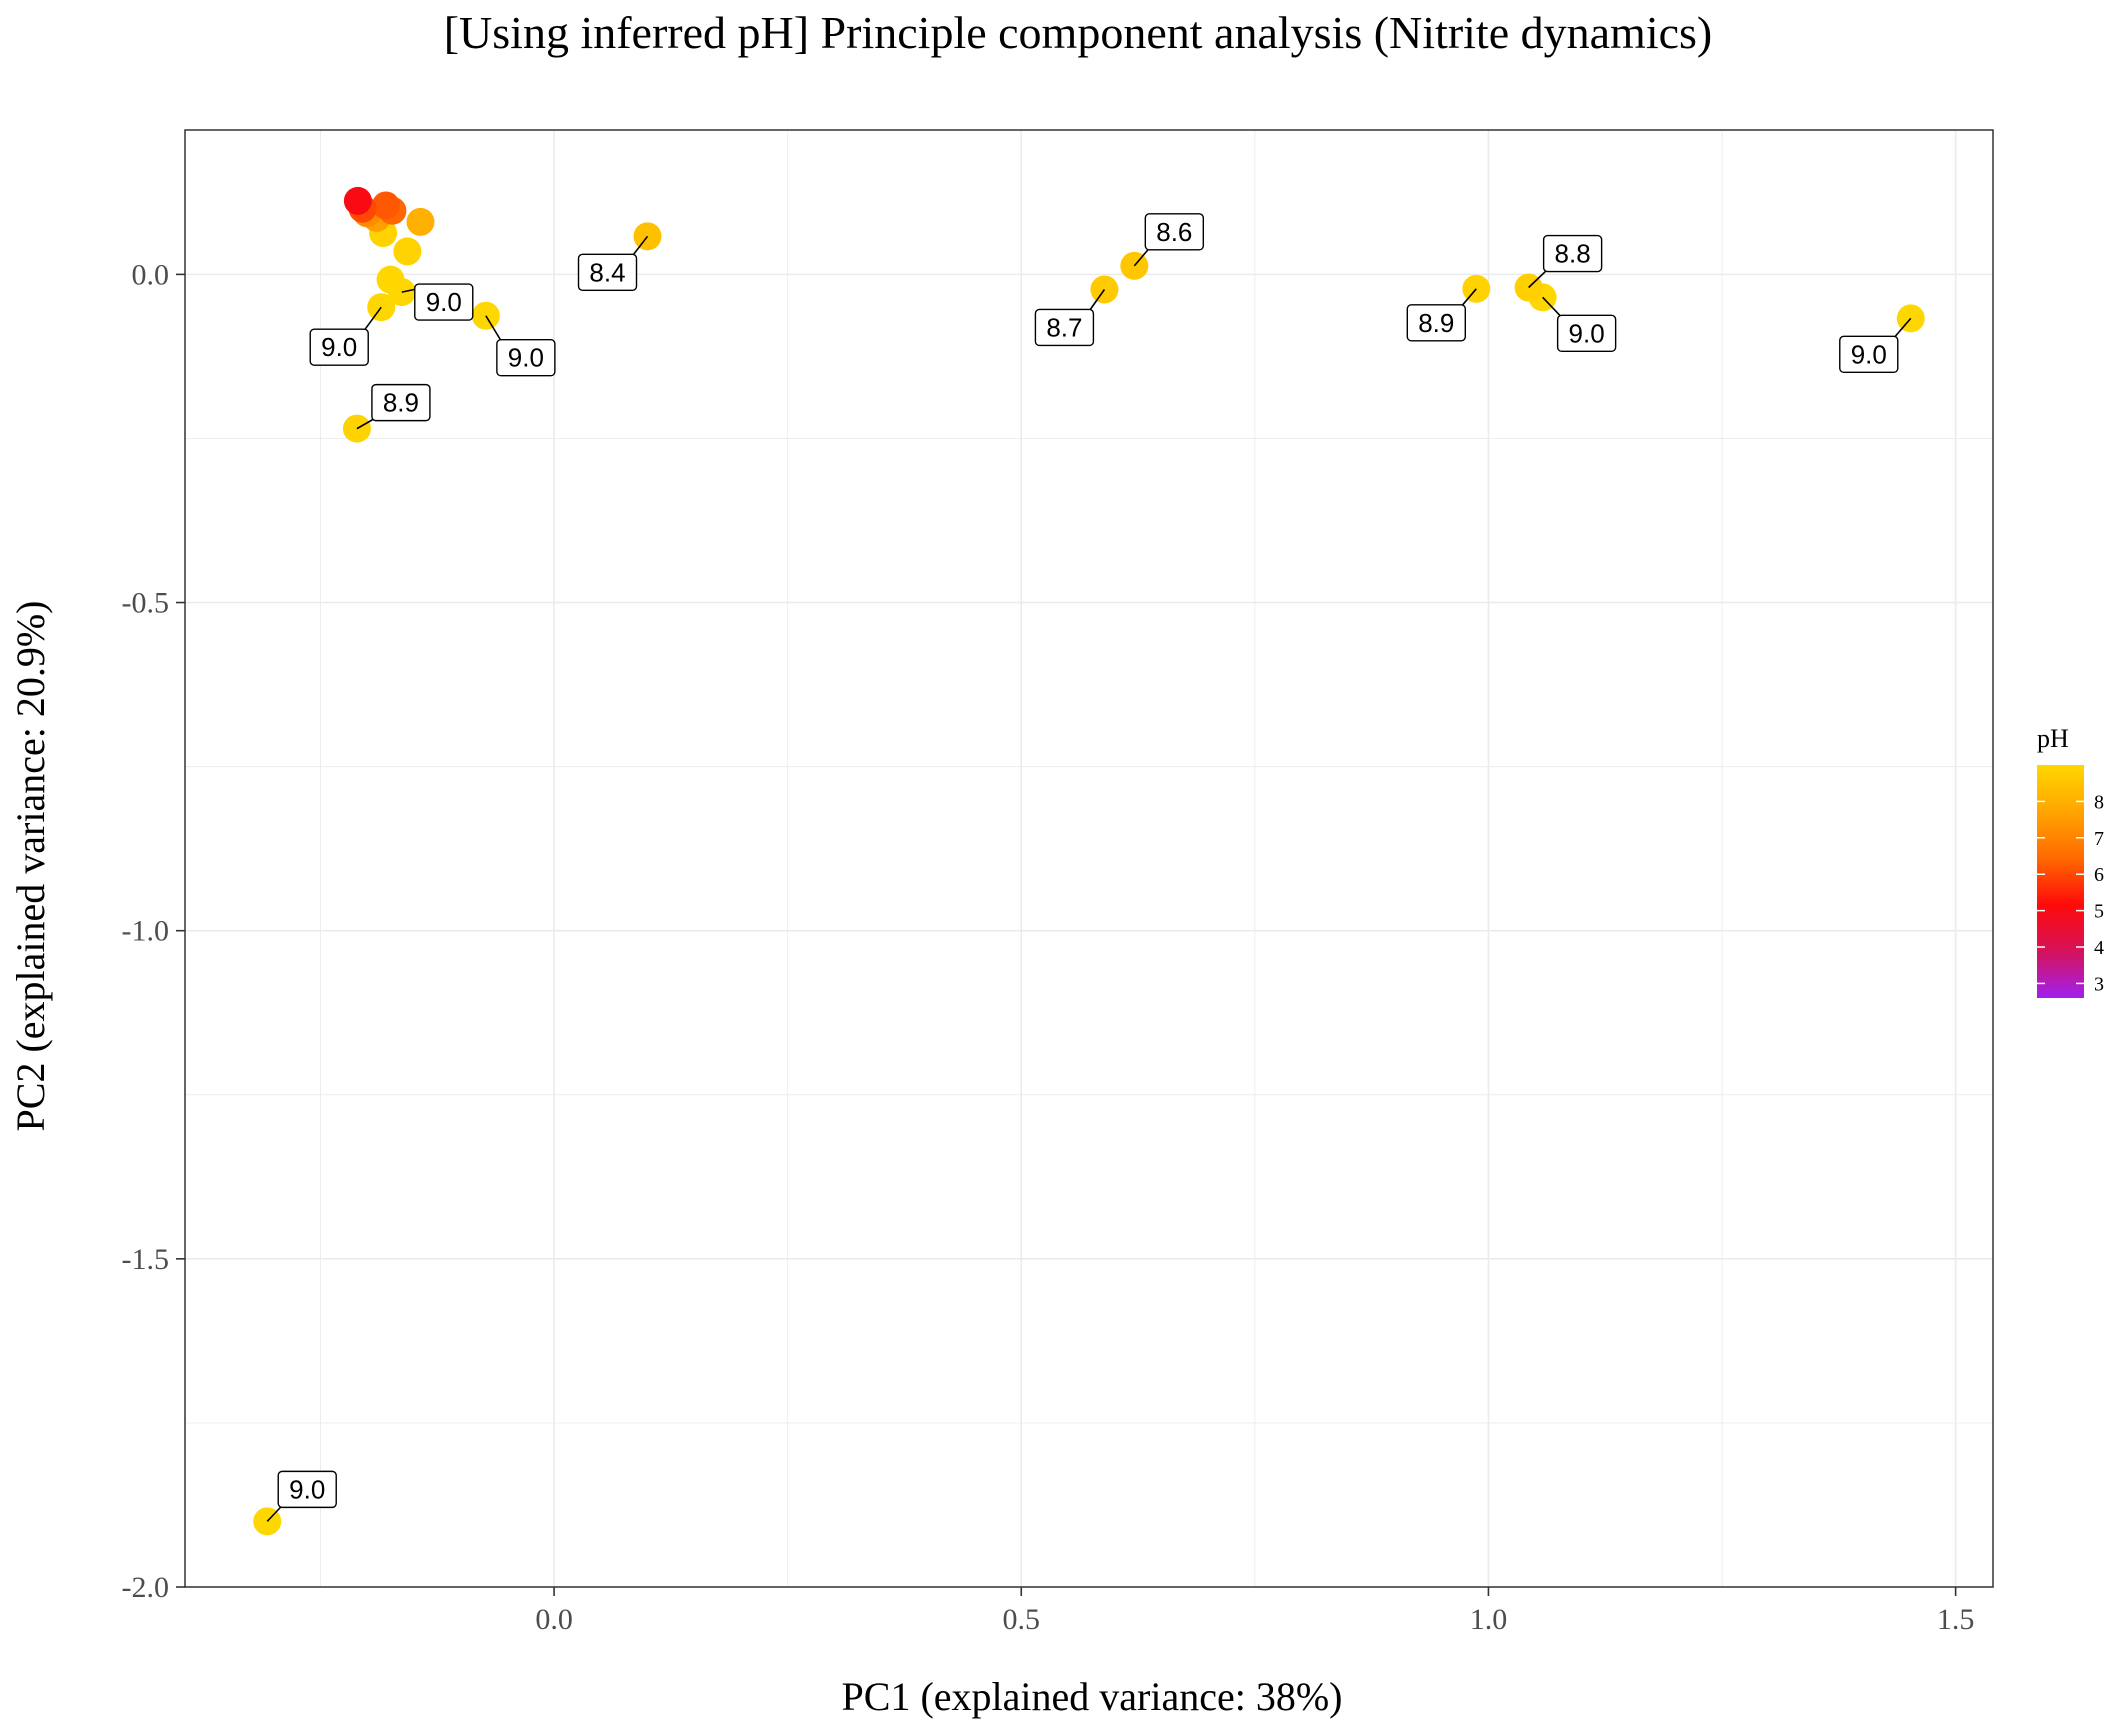 The image size is (2112, 1733). Describe the element at coordinates (2099, 984) in the screenshot. I see `legend-tick-label: 3` at that location.